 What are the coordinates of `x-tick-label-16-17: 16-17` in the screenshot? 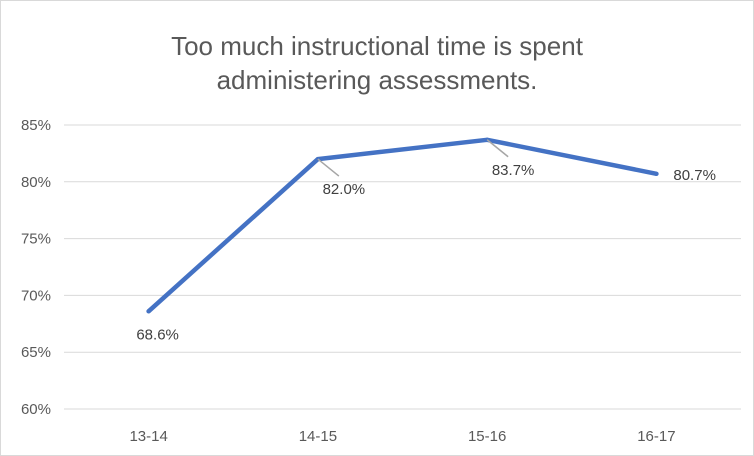 It's located at (656, 436).